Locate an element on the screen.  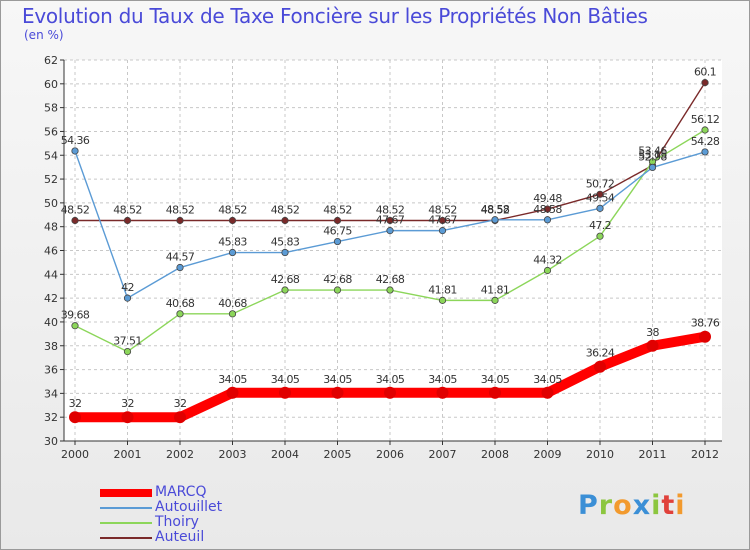
legend-label: Thoiry is located at coordinates (177, 522).